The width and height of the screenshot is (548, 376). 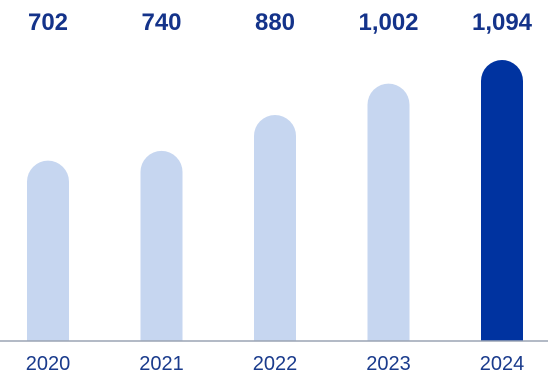 I want to click on bar-2021, so click(x=161, y=245).